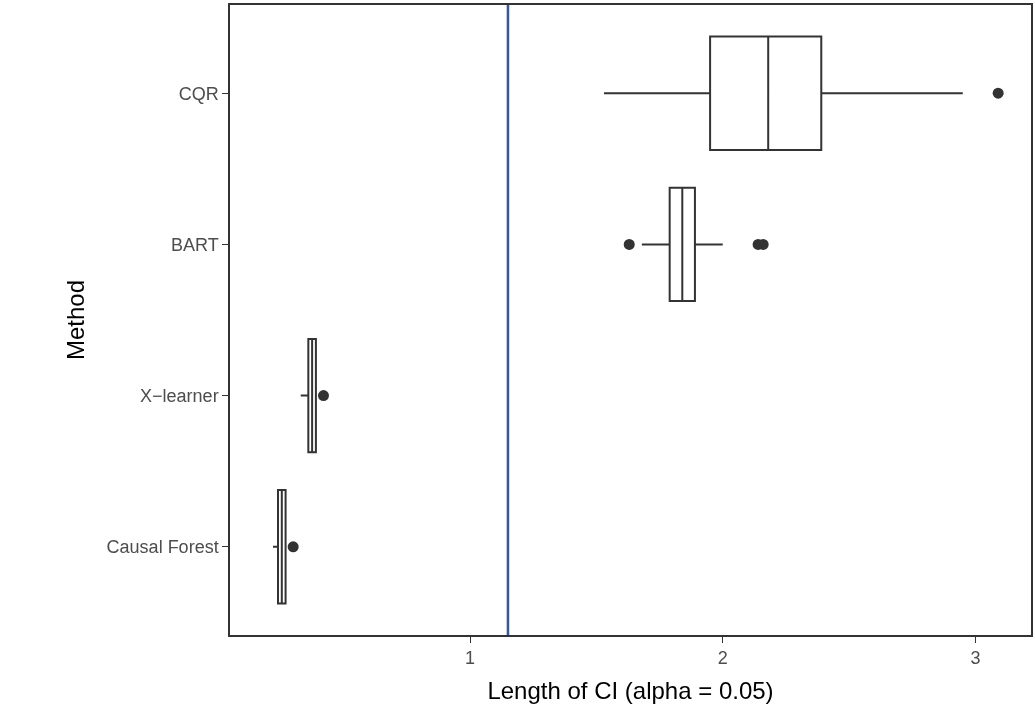  What do you see at coordinates (722, 658) in the screenshot?
I see `x-tick-label: 2` at bounding box center [722, 658].